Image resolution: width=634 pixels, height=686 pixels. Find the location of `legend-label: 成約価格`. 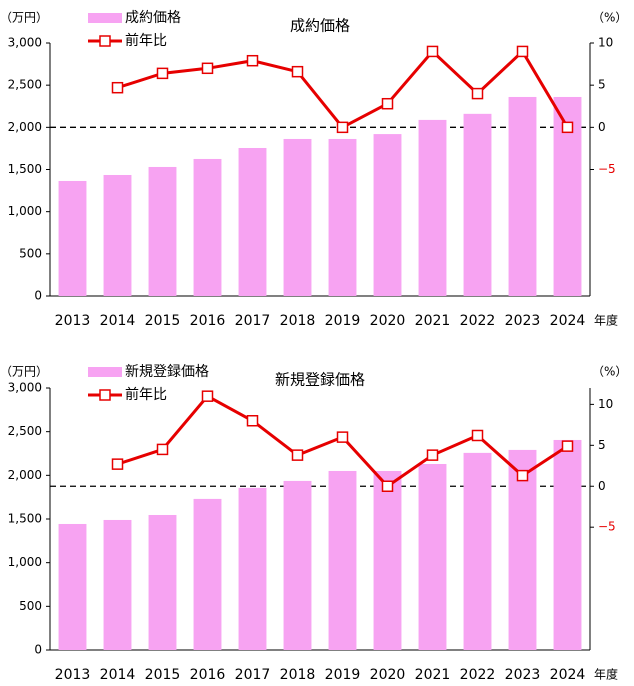

legend-label: 成約価格 is located at coordinates (153, 18).